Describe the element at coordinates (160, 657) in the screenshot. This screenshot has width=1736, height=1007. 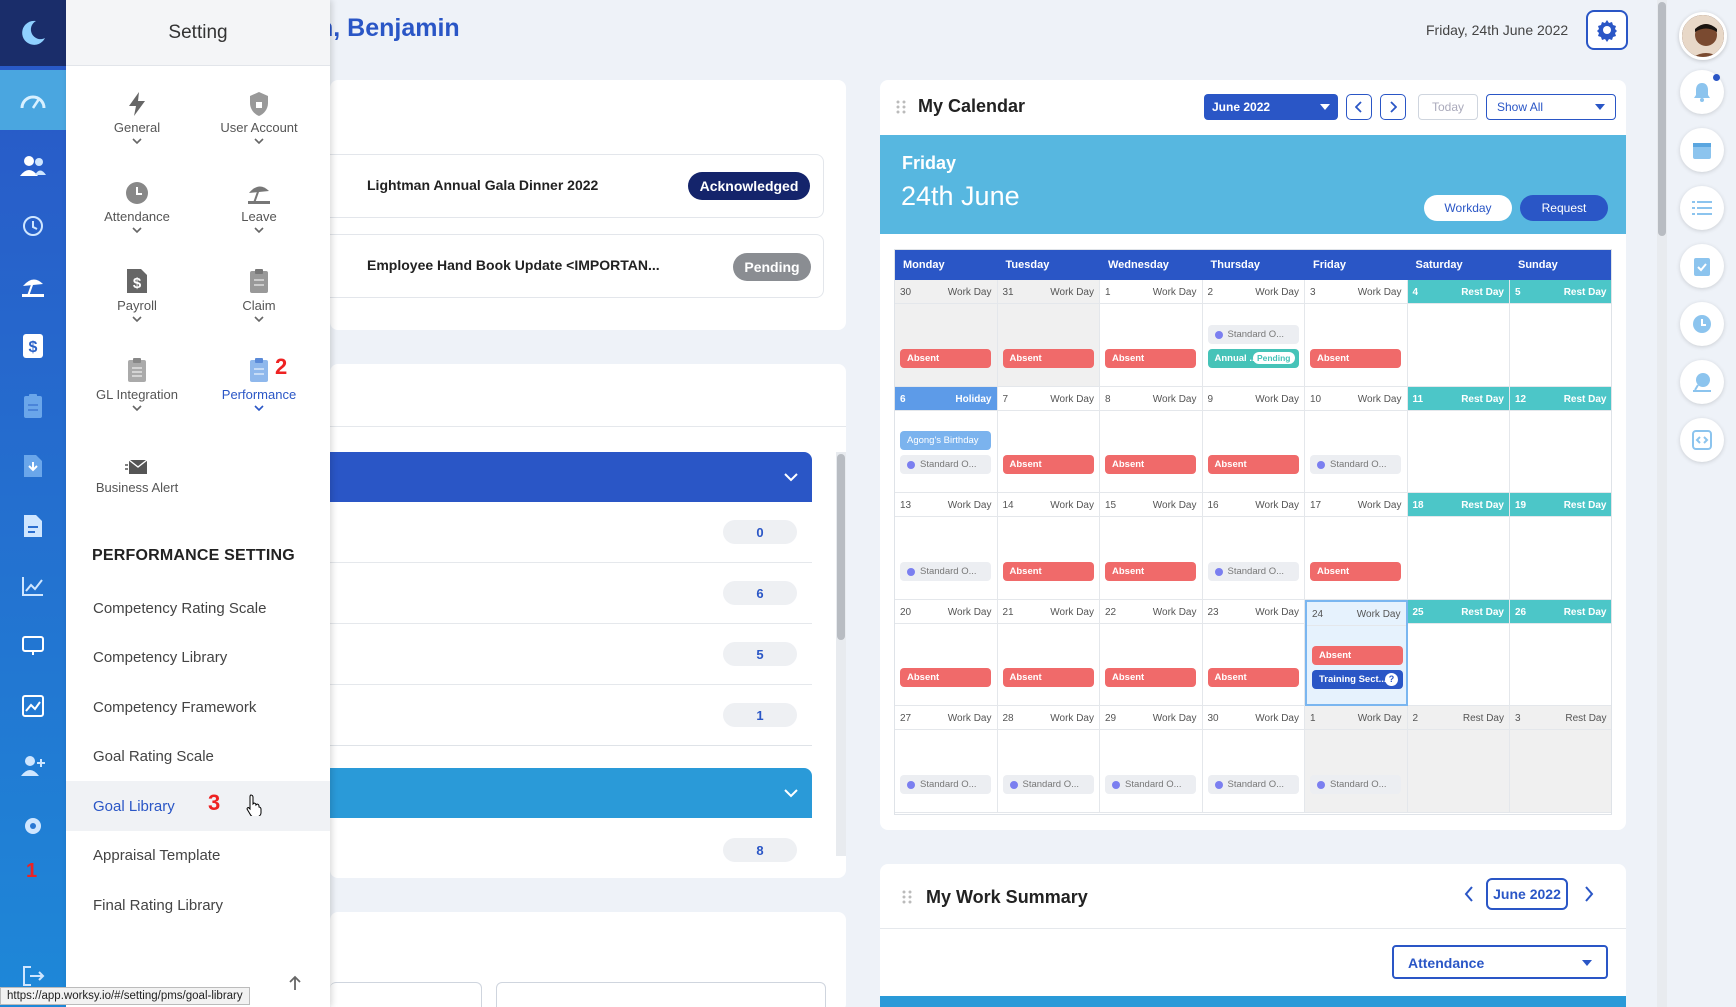
I see `menu-competency-library: Competency Library` at that location.